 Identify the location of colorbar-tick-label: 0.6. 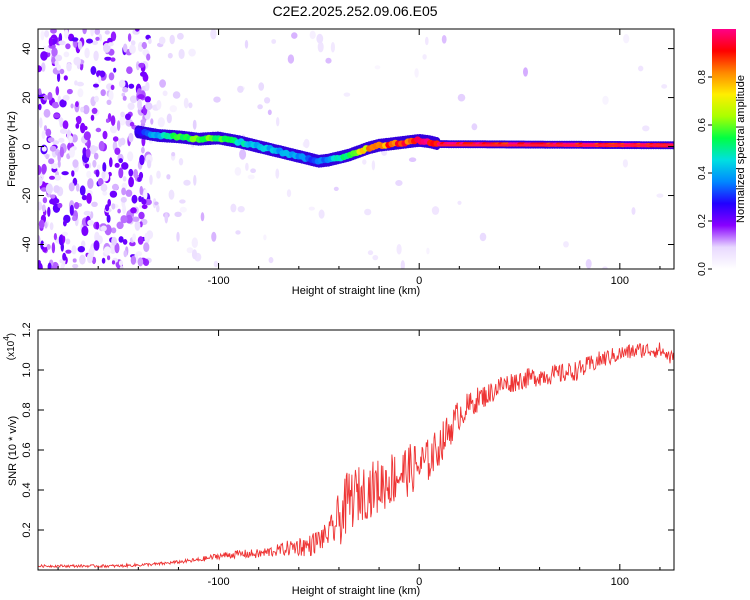
(702, 125).